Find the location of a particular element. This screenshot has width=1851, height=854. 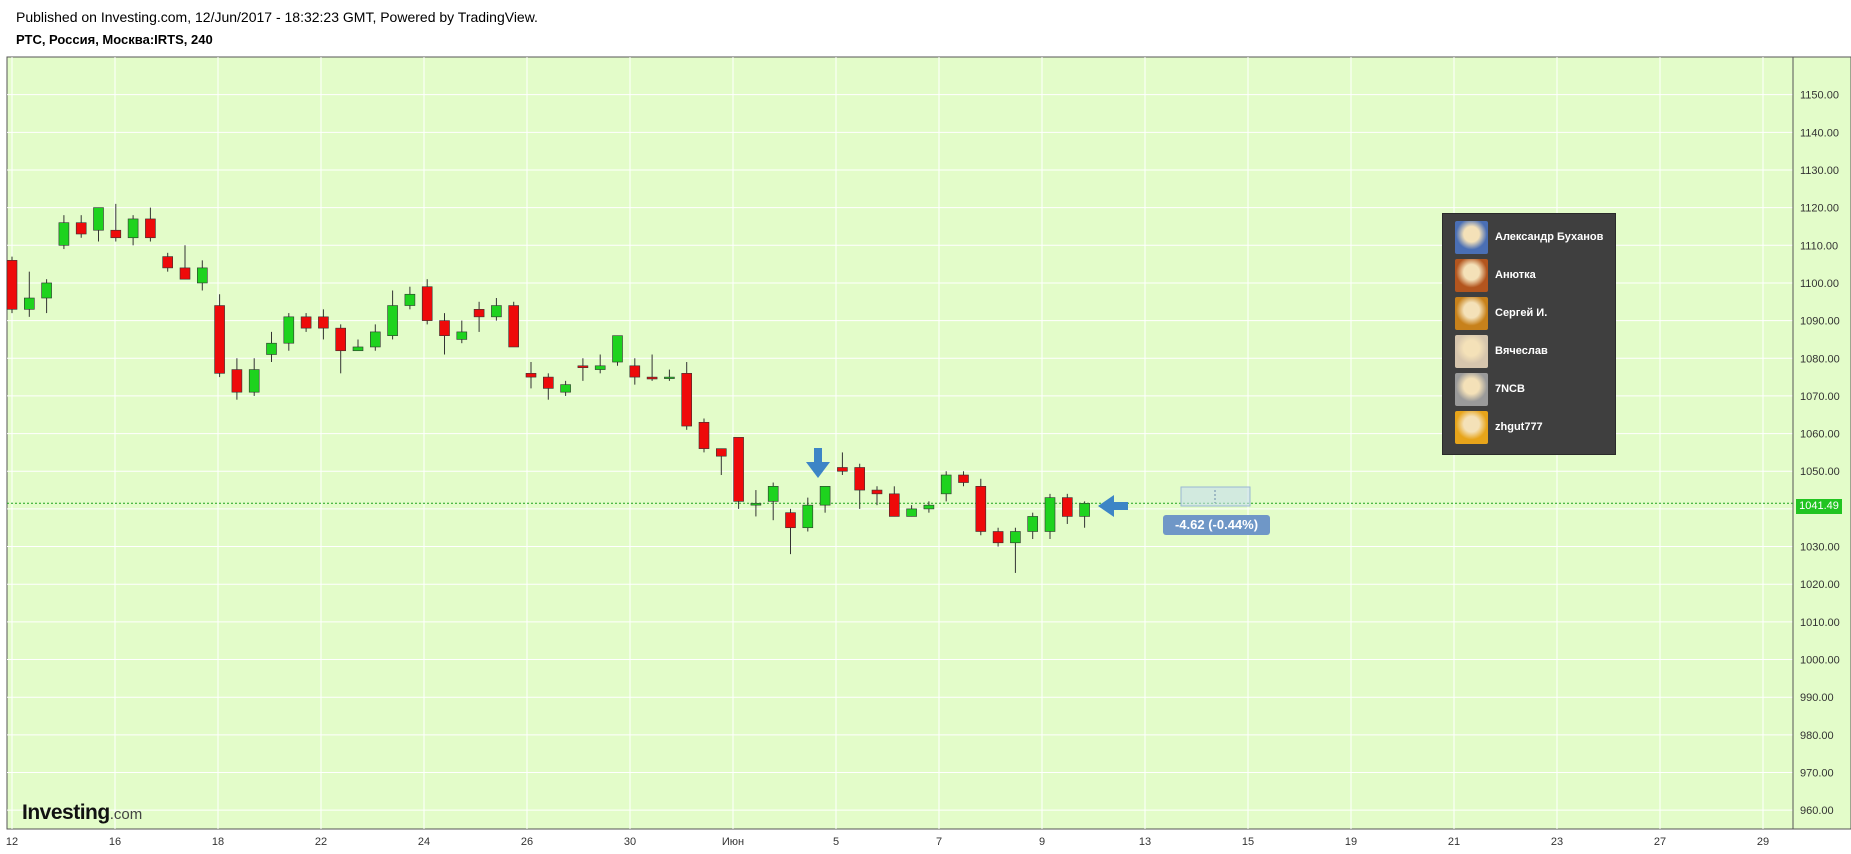

chart-title: РТС, Россия, Москва:IRTS, 240 is located at coordinates (114, 39).